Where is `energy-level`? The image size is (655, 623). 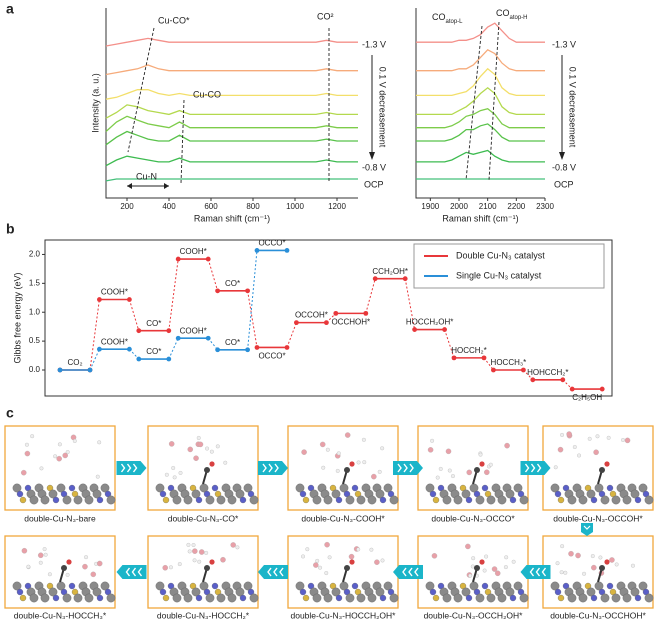
energy-level is located at coordinates (75, 370).